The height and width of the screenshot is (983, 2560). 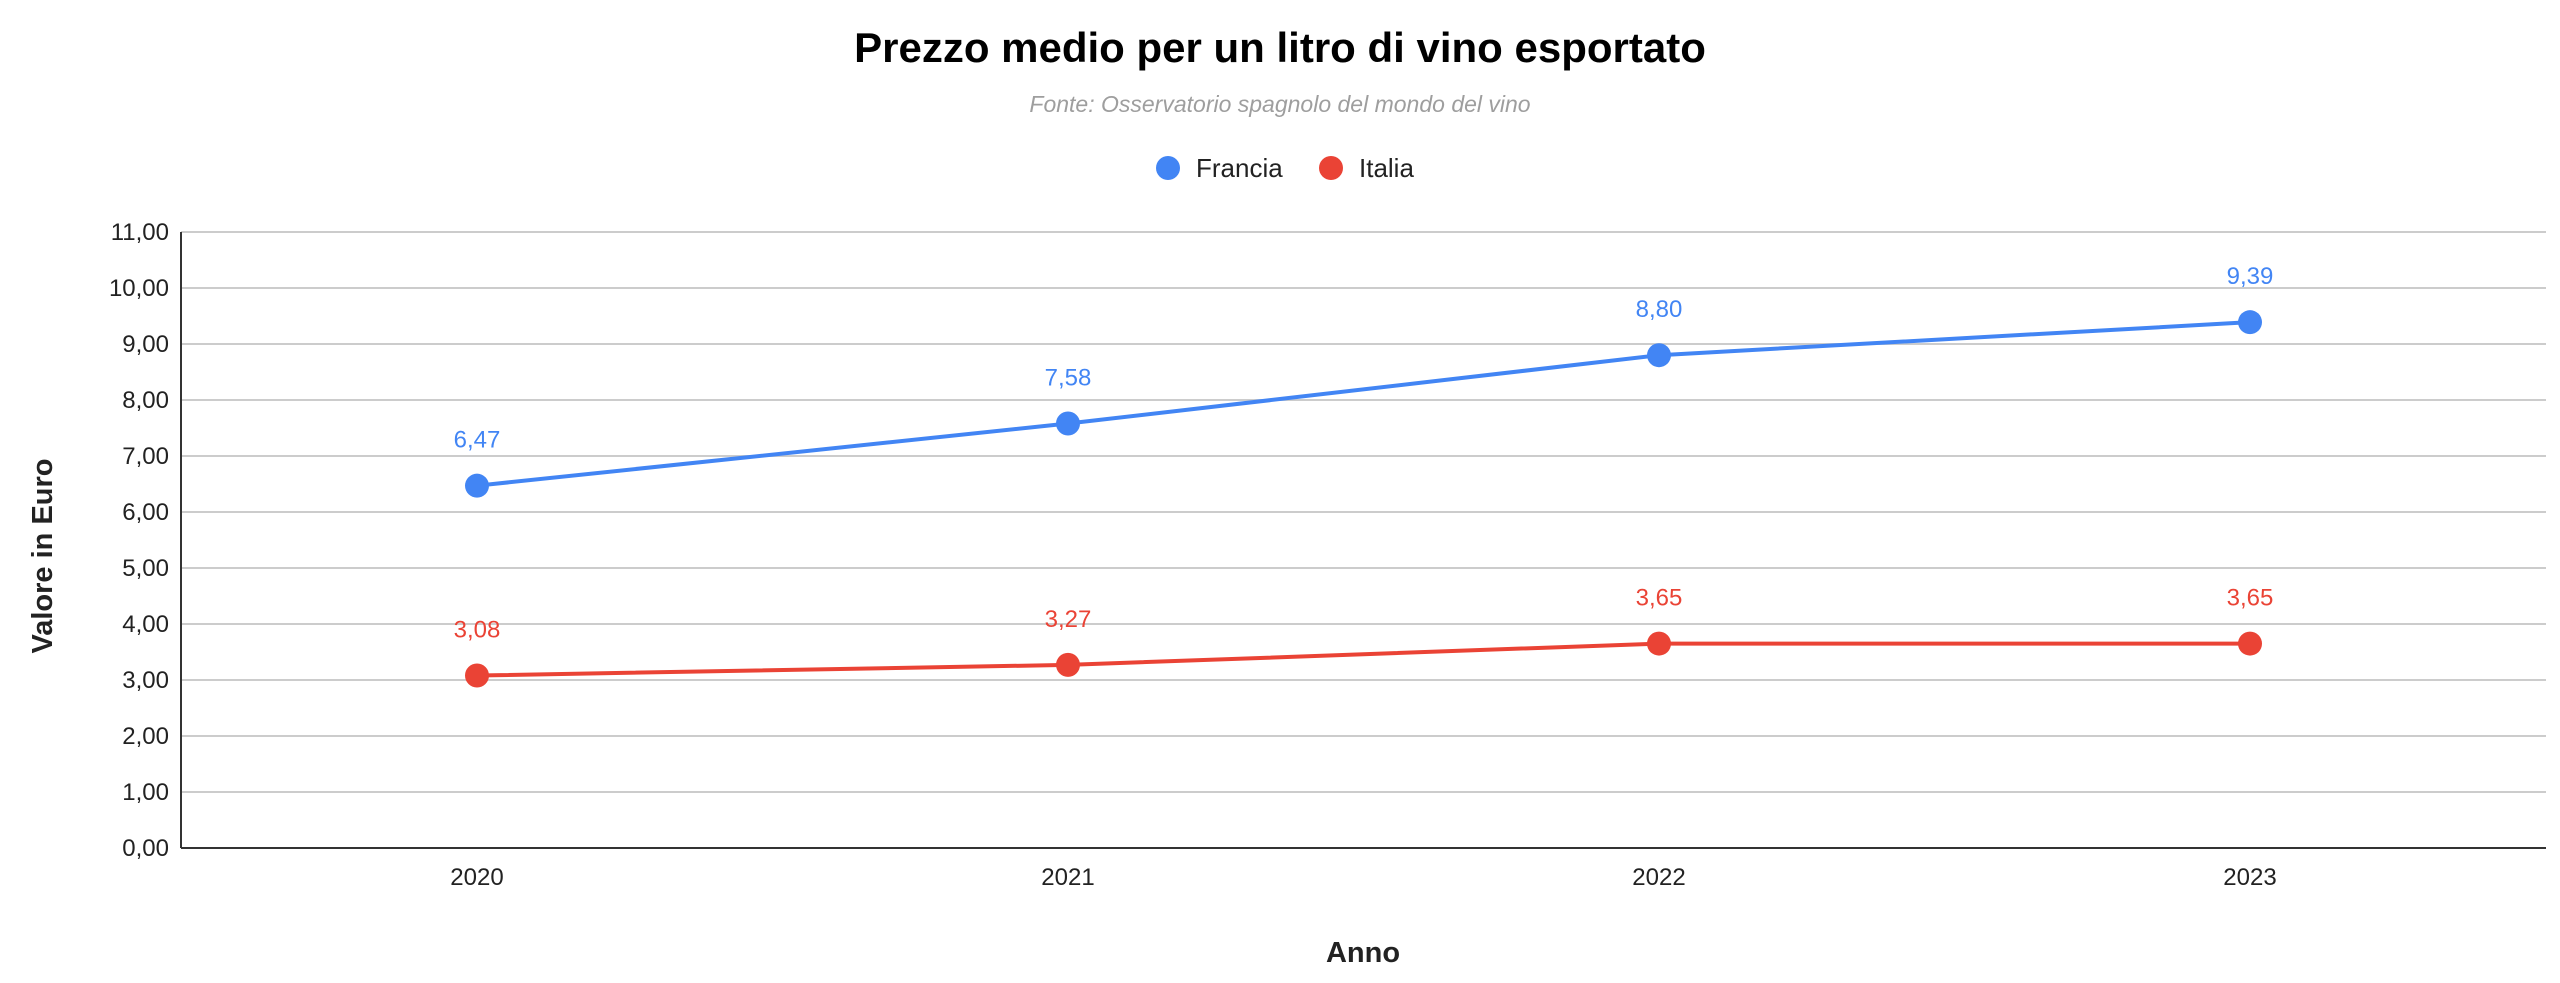 I want to click on legend-item-italia: Italia, so click(x=1366, y=168).